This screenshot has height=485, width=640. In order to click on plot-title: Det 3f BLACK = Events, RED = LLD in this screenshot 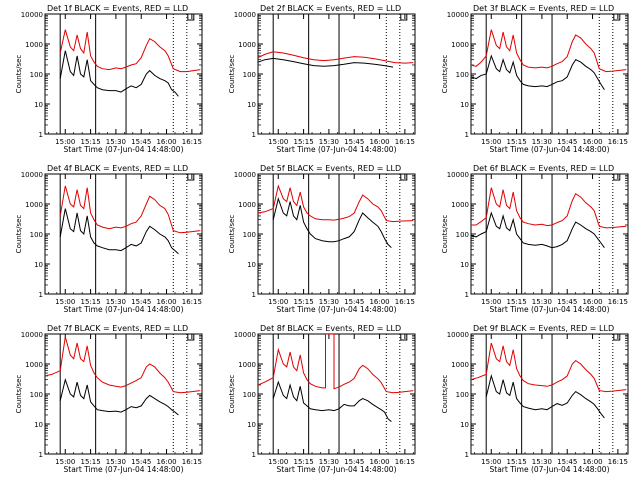, I will do `click(543, 8)`.